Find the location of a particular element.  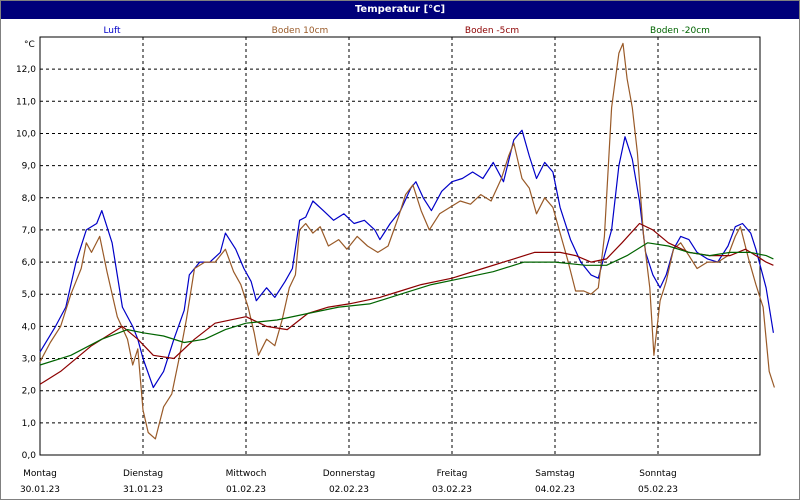

x-tick-date: 31.01.23 is located at coordinates (143, 490).